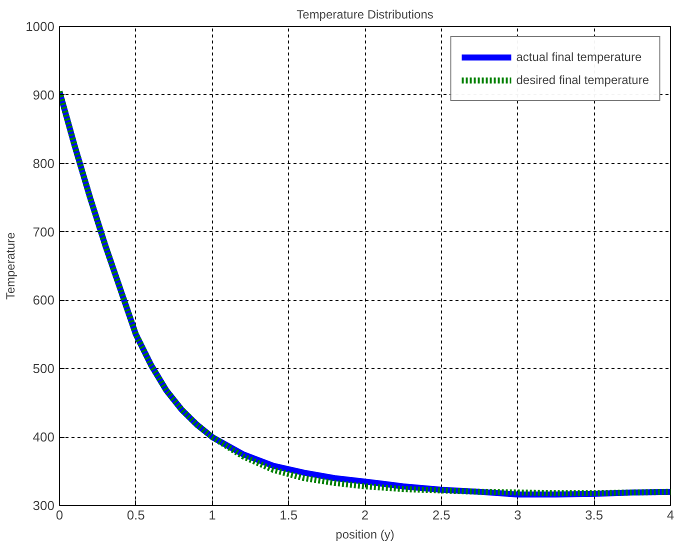 The width and height of the screenshot is (685, 544). Describe the element at coordinates (212, 515) in the screenshot. I see `x-tick-label: 1` at that location.